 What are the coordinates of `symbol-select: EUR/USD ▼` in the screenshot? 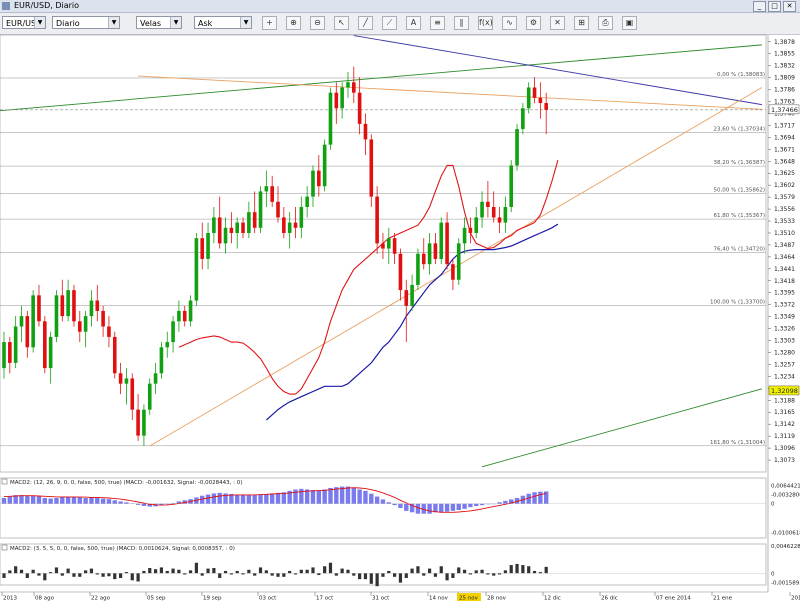 It's located at (24, 22).